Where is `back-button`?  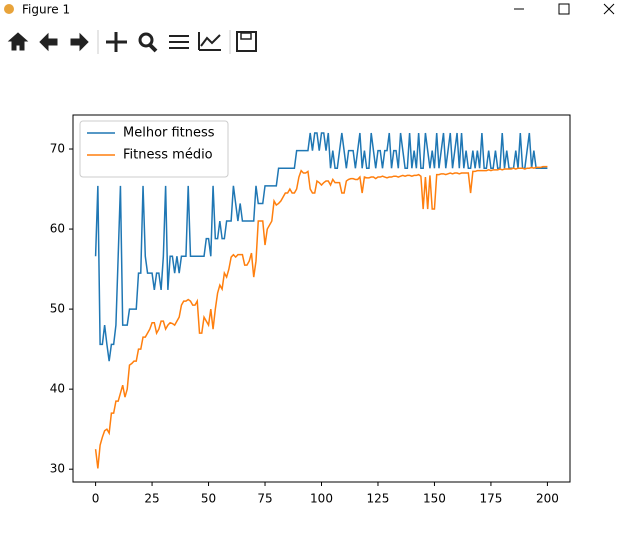
back-button is located at coordinates (48, 42).